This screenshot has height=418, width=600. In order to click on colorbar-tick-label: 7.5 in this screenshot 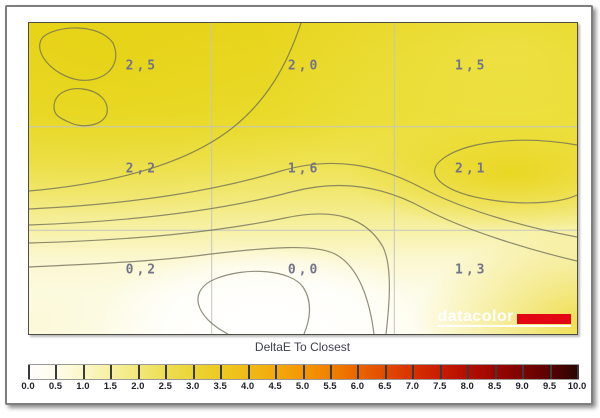, I will do `click(440, 386)`.